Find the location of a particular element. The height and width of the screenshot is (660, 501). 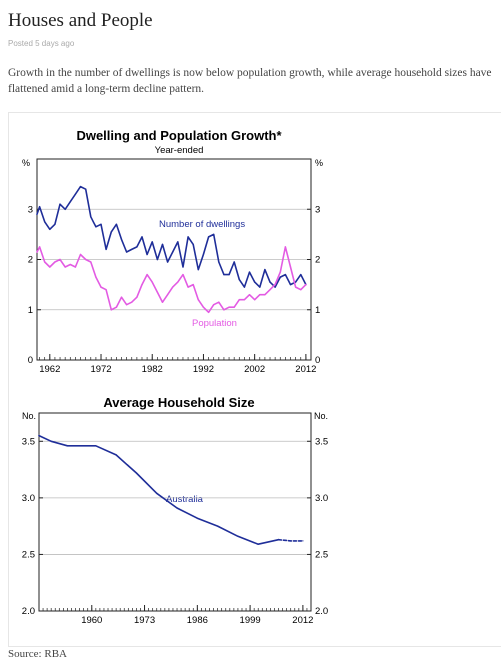

y-tick-label-right: 3.0 is located at coordinates (321, 498).